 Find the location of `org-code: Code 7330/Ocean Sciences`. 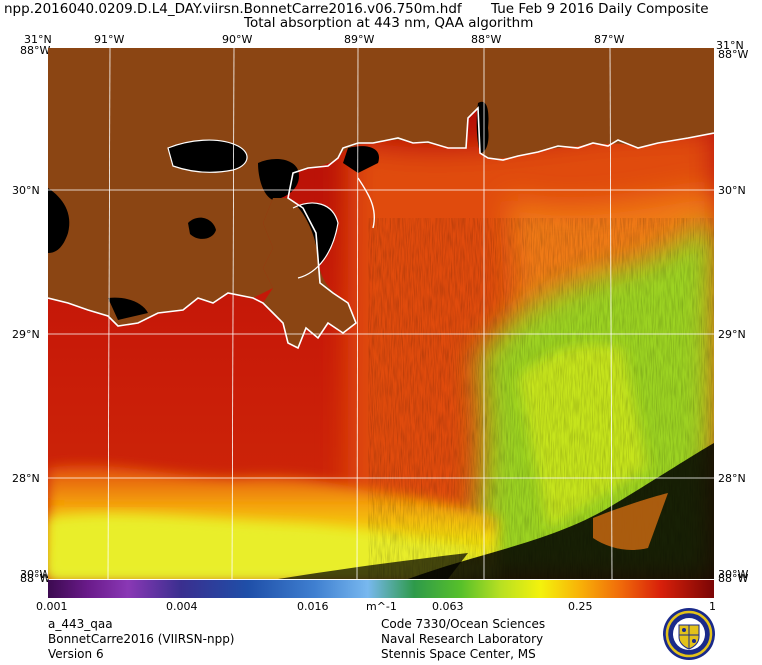

org-code: Code 7330/Ocean Sciences is located at coordinates (463, 624).